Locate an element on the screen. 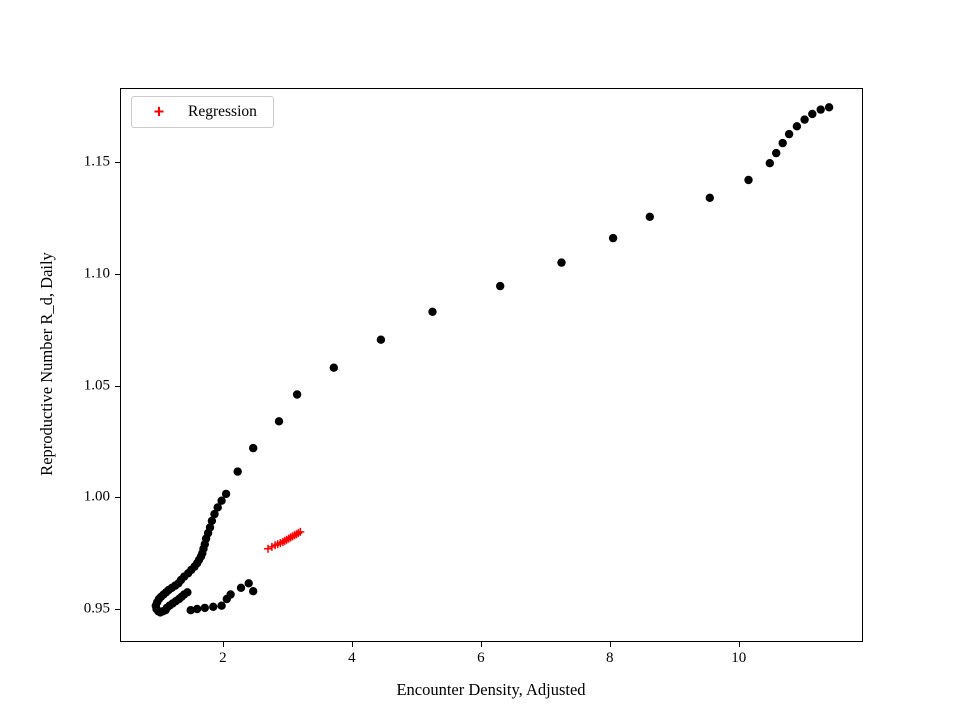  x-tick-label: 10 is located at coordinates (739, 658).